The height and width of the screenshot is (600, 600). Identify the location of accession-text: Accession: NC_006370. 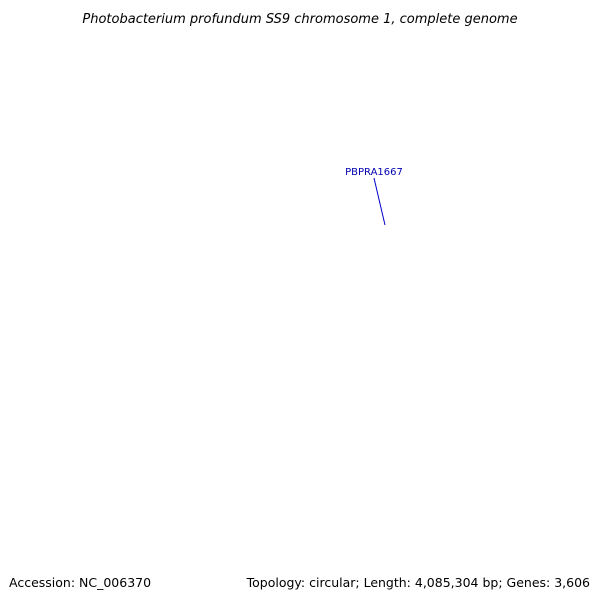
(80, 582).